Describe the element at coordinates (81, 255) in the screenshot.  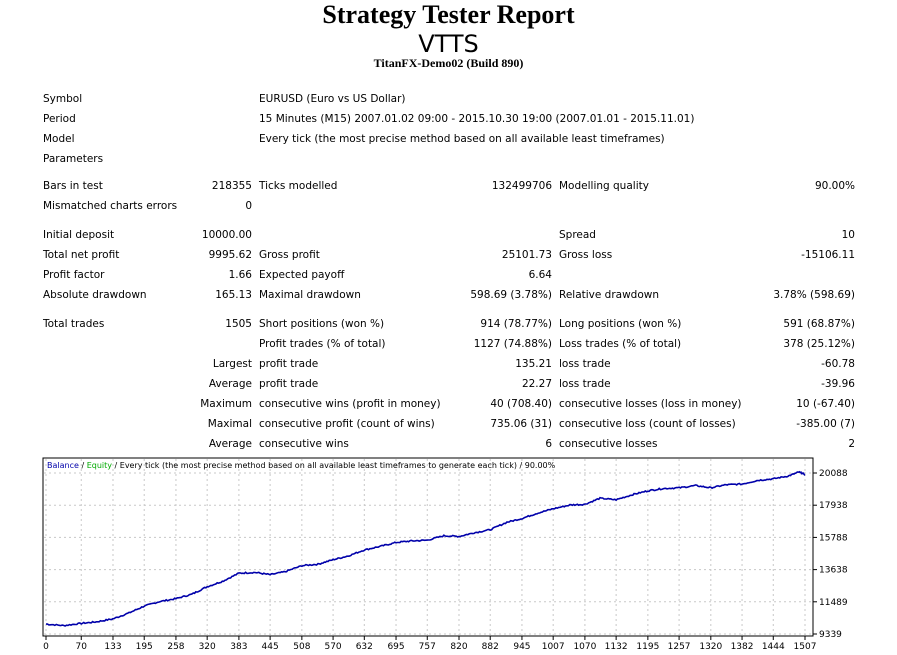
I see `net-profit-label: Total net profit` at that location.